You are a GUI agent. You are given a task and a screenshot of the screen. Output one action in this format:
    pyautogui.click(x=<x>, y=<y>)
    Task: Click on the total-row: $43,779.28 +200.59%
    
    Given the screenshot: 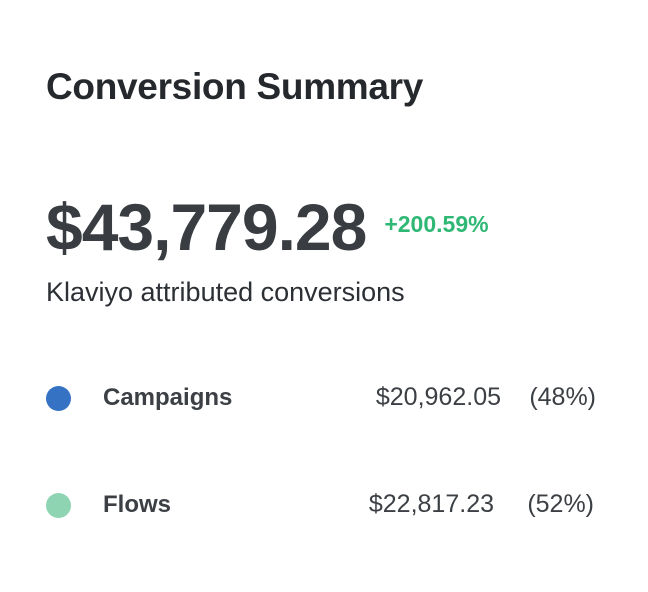 What is the action you would take?
    pyautogui.click(x=267, y=227)
    